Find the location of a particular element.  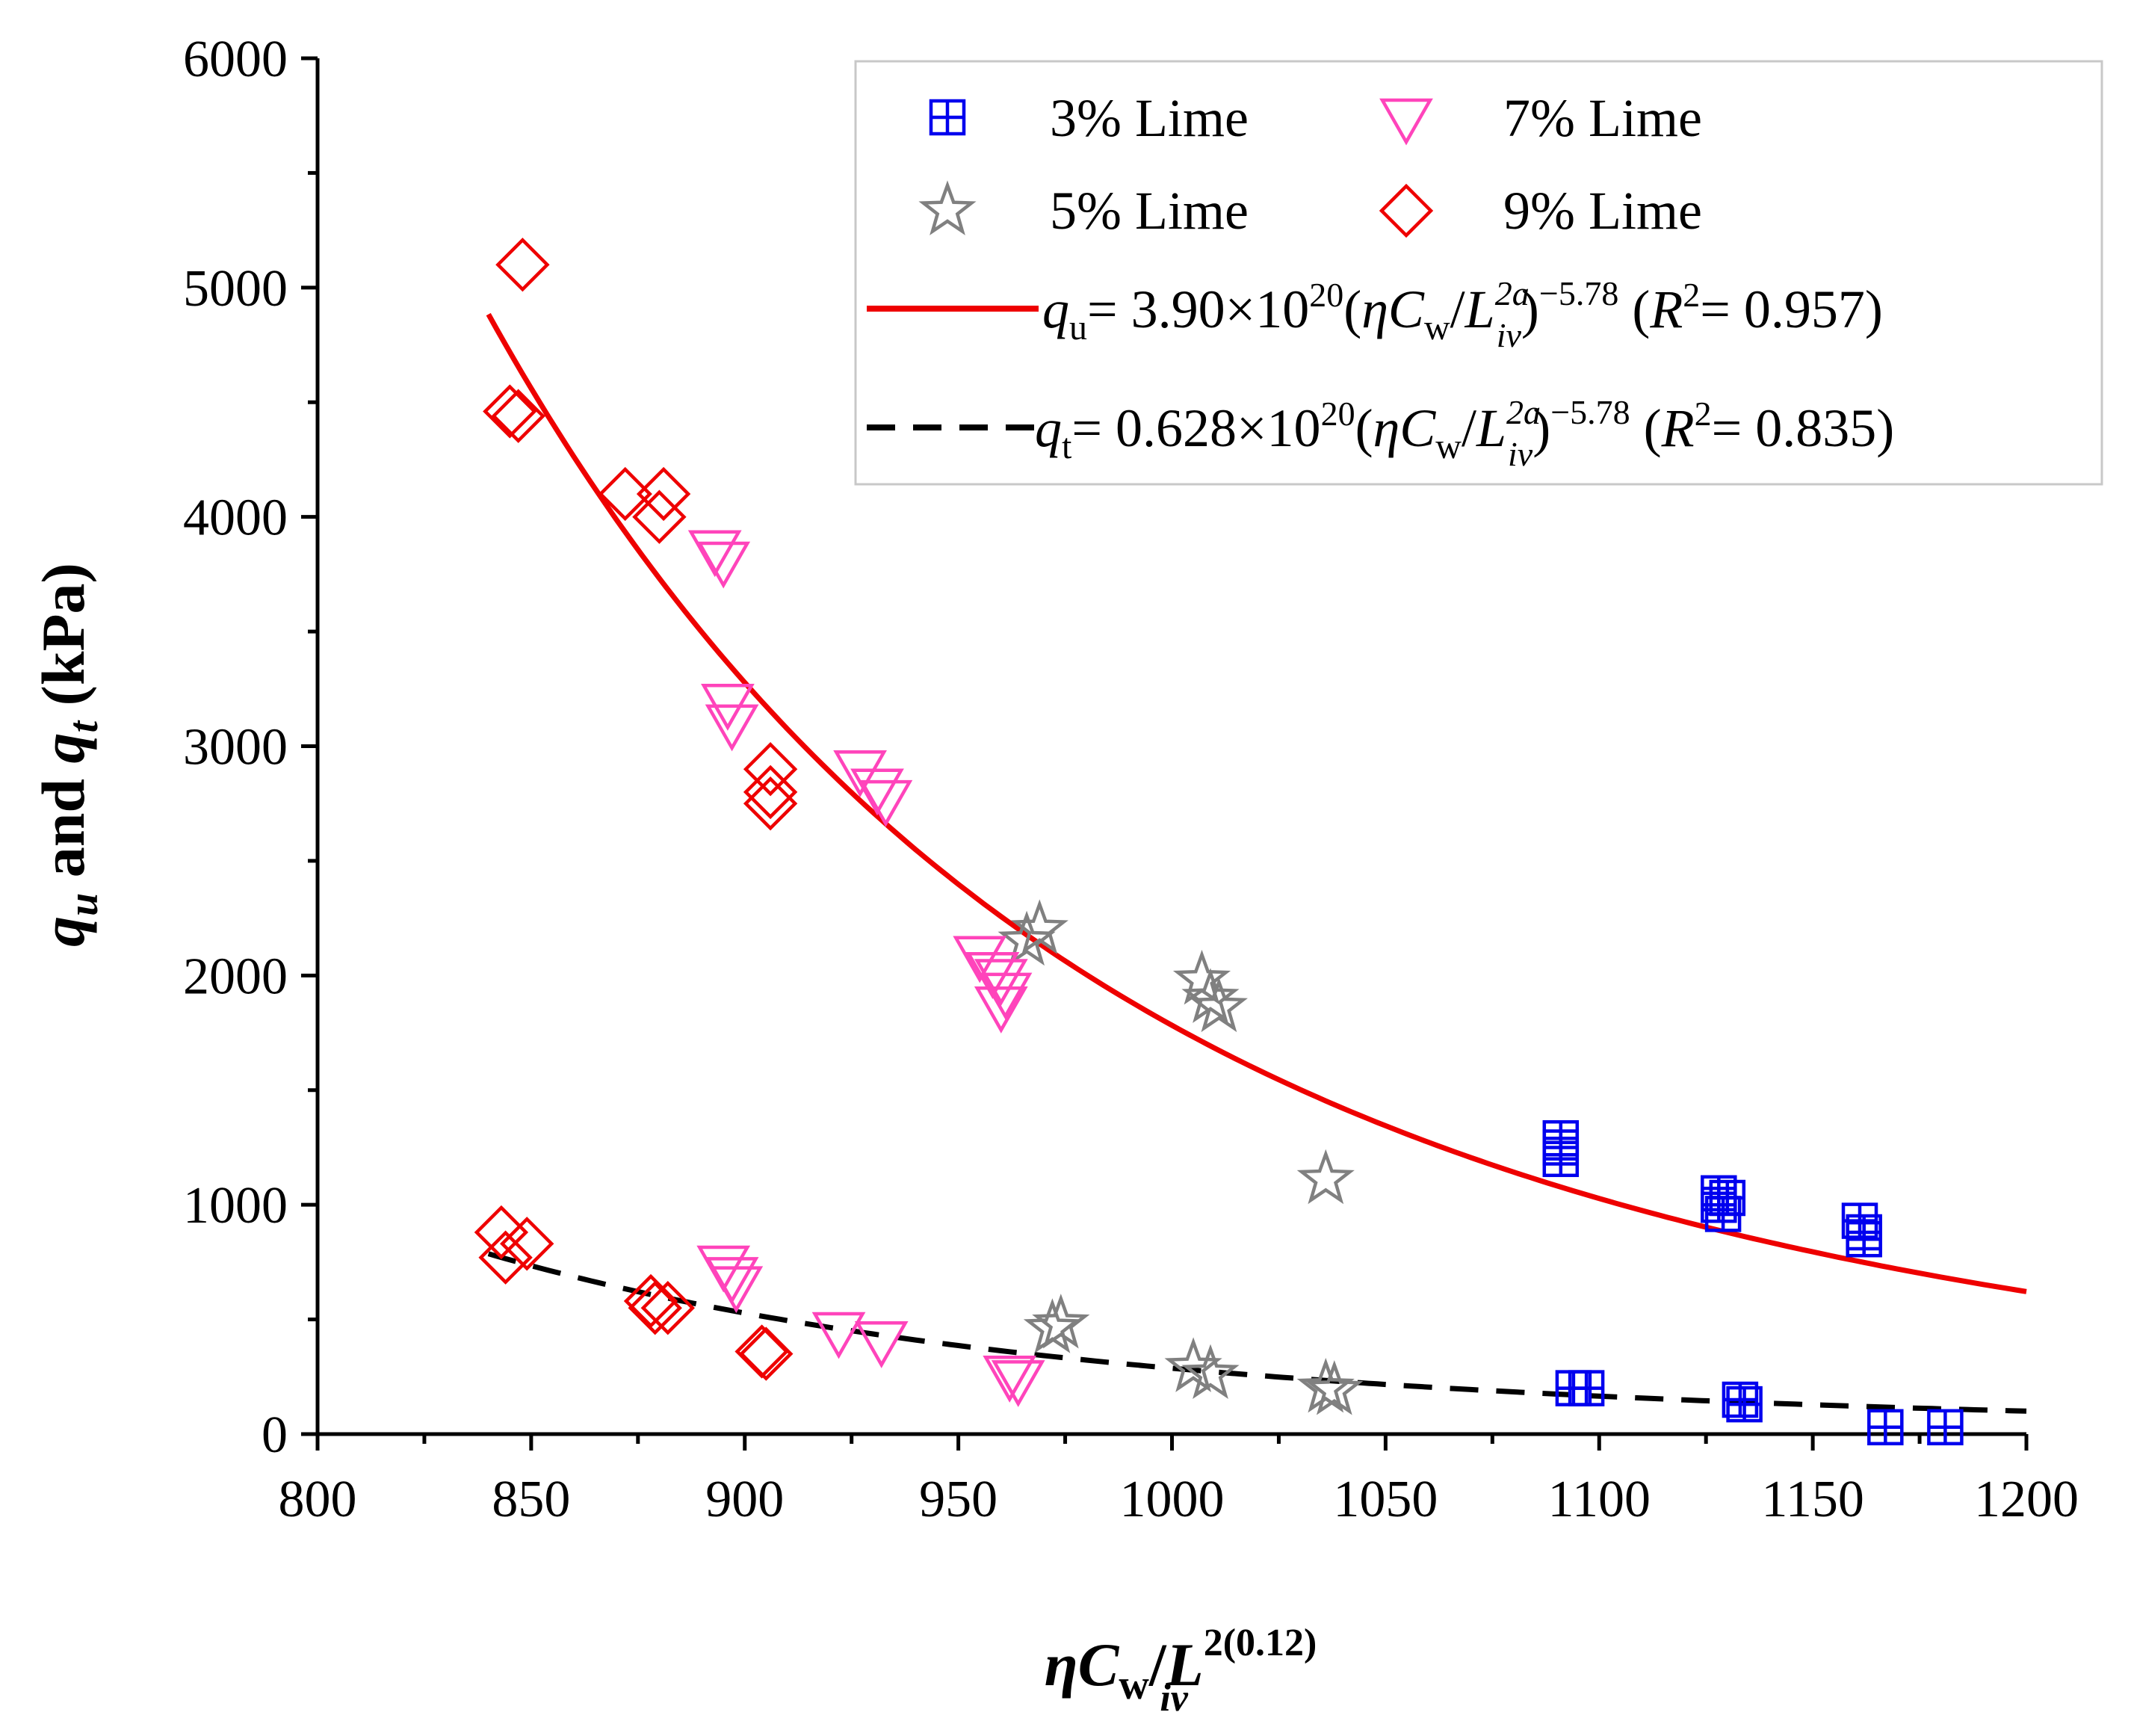

x-tick-label: 900 is located at coordinates (744, 1499).